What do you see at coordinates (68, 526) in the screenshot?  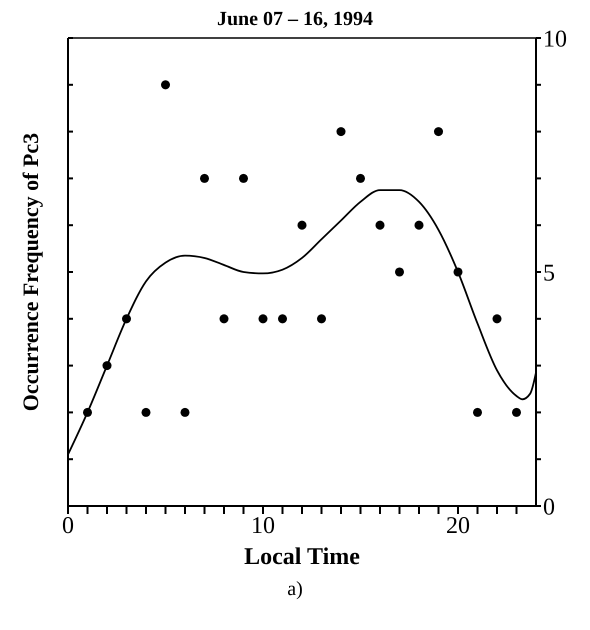 I see `x-tick-label: 0` at bounding box center [68, 526].